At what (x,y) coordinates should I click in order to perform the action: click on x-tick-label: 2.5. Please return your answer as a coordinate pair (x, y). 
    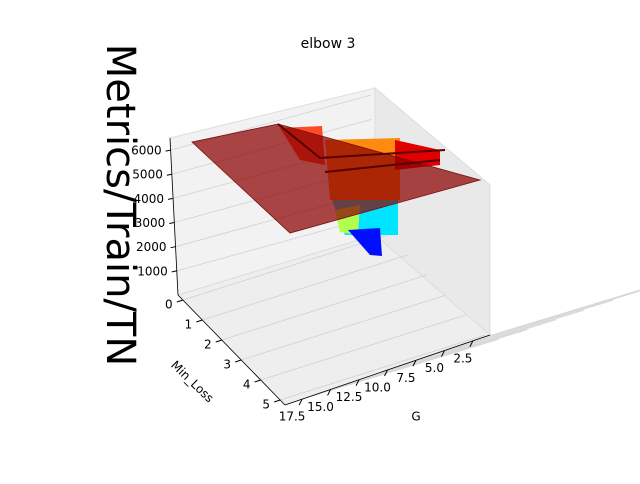
    Looking at the image, I should click on (462, 358).